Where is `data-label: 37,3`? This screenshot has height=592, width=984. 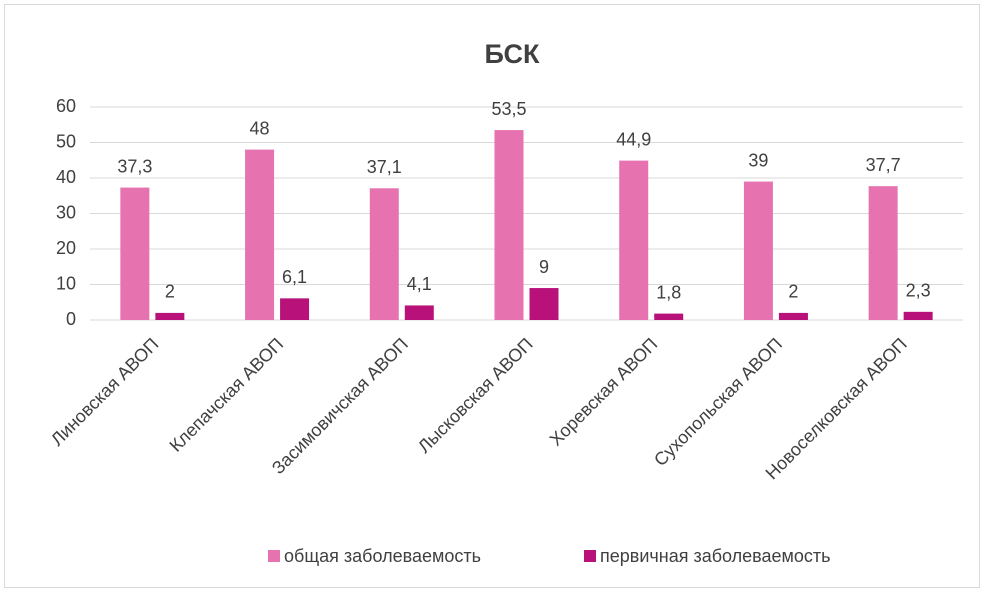
data-label: 37,3 is located at coordinates (134, 166).